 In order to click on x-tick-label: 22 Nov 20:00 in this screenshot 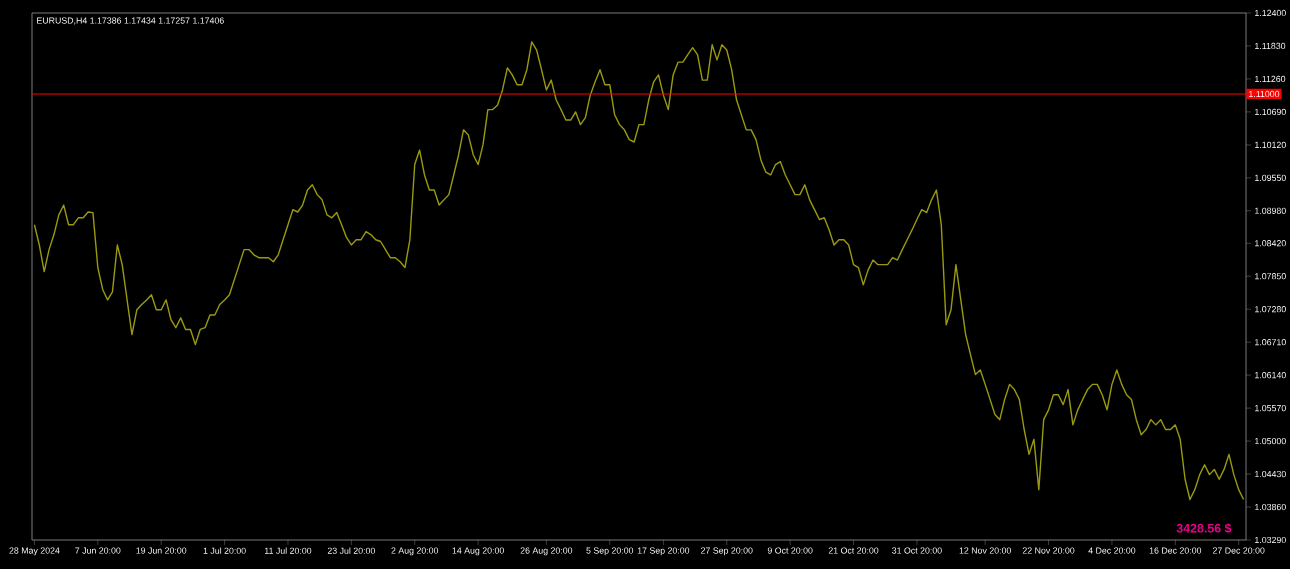, I will do `click(1048, 550)`.